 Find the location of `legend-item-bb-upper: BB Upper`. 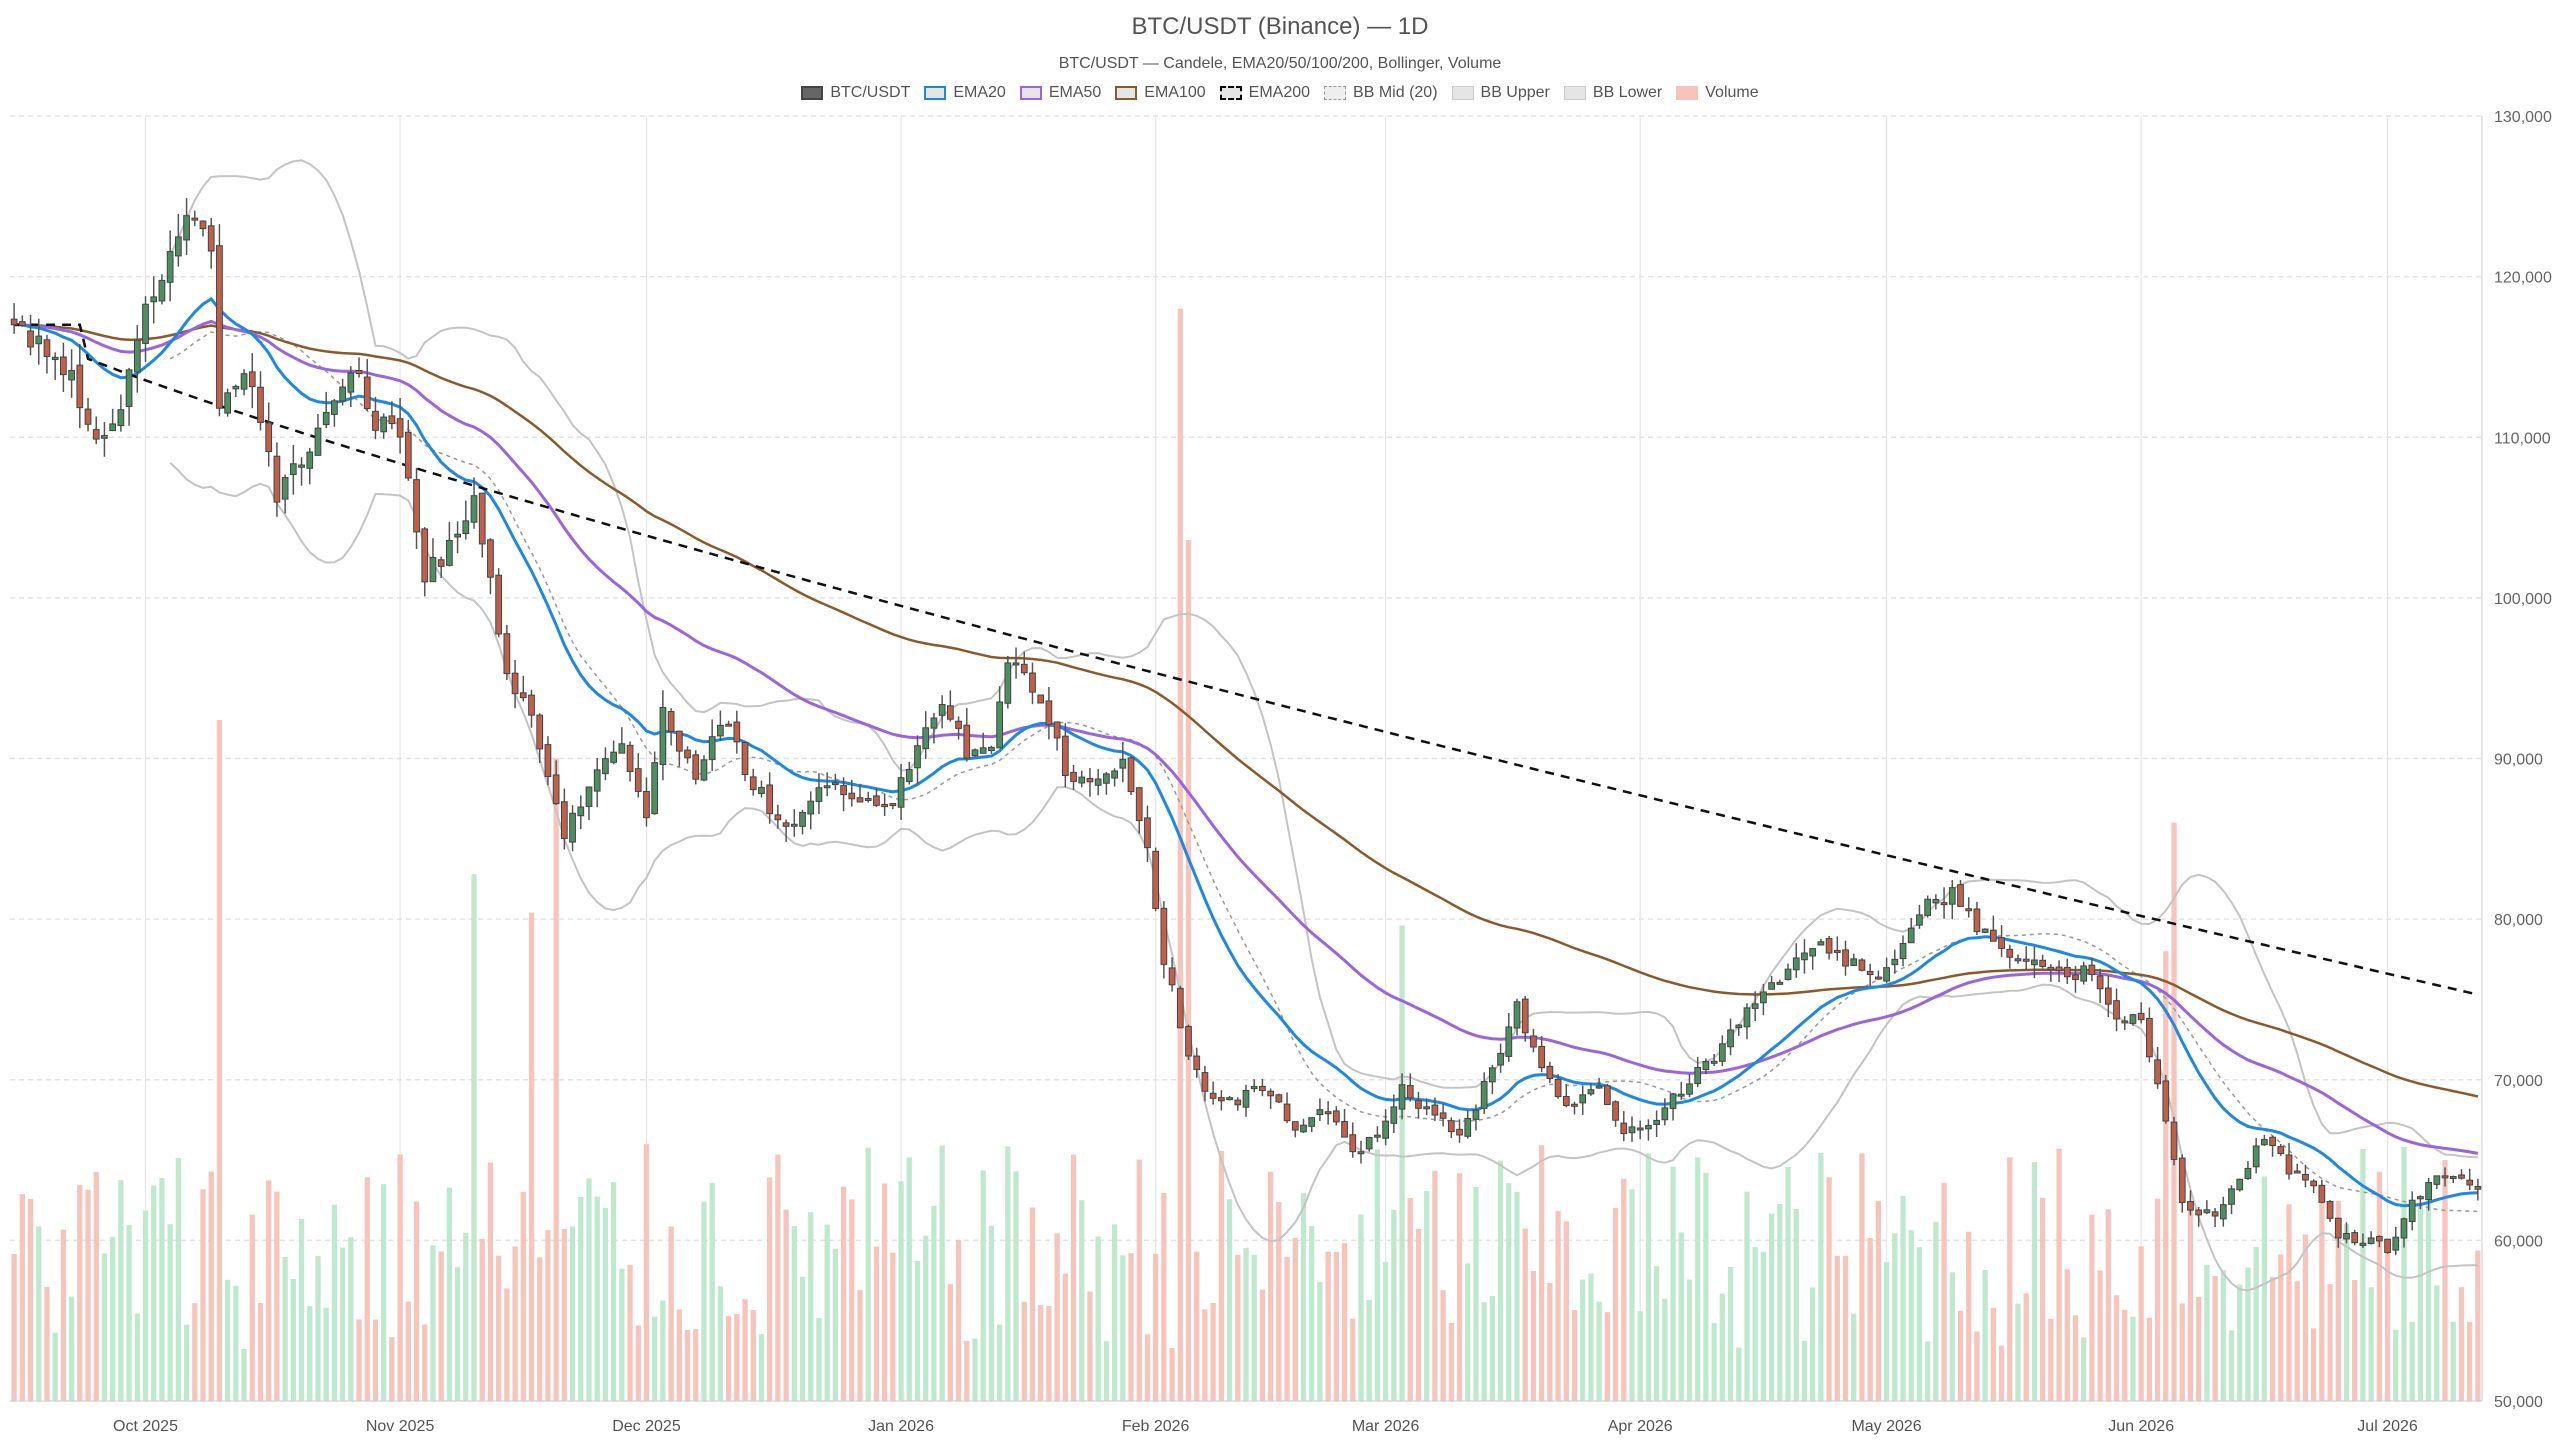

legend-item-bb-upper: BB Upper is located at coordinates (1500, 93).